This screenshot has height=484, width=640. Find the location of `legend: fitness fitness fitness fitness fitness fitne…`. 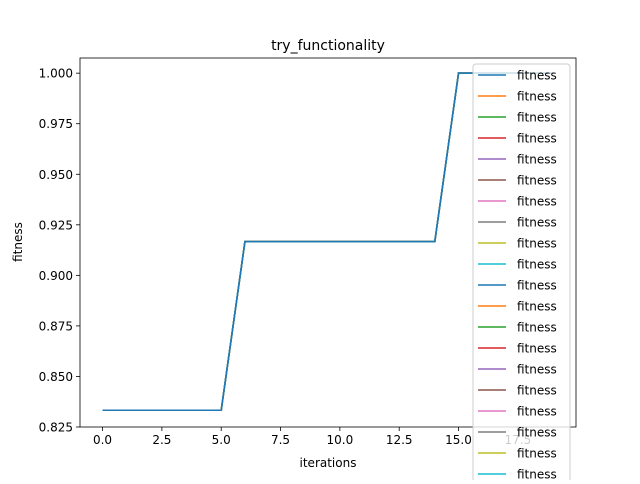

legend: fitness fitness fitness fitness fitness fitne… is located at coordinates (521, 273).